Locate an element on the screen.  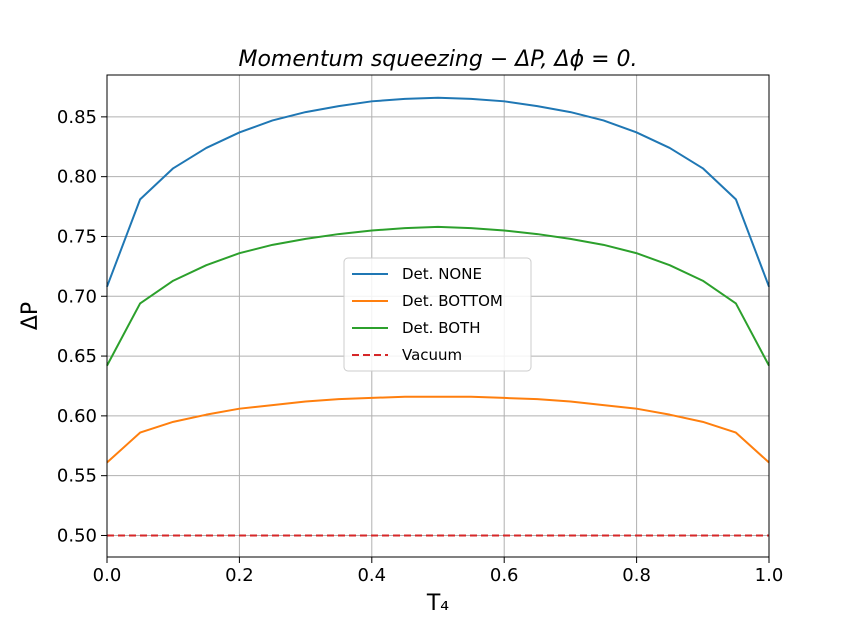
y-tick-label: 0.55 is located at coordinates (77, 476).